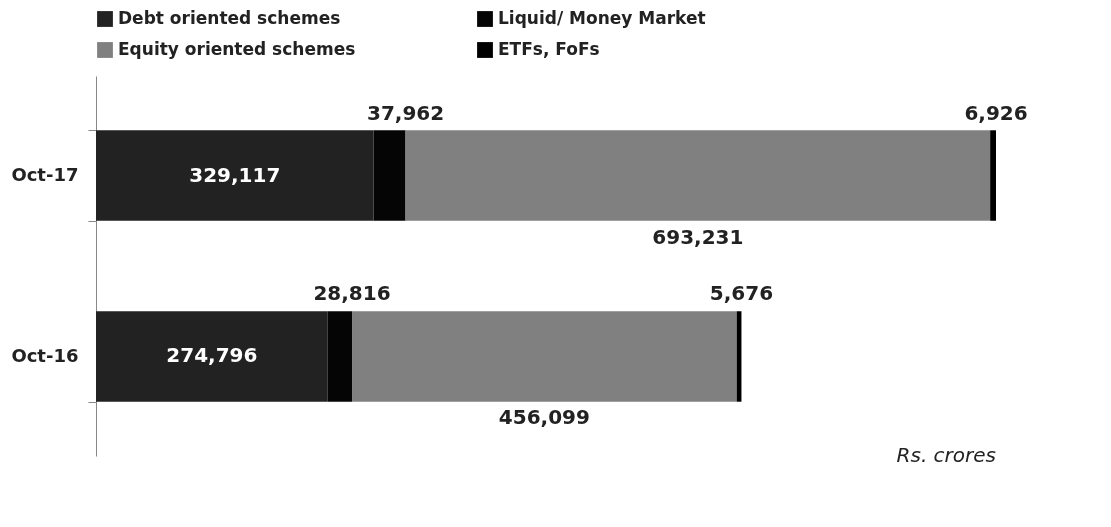 The height and width of the screenshot is (527, 1111). I want to click on data-label: 274,796, so click(212, 355).